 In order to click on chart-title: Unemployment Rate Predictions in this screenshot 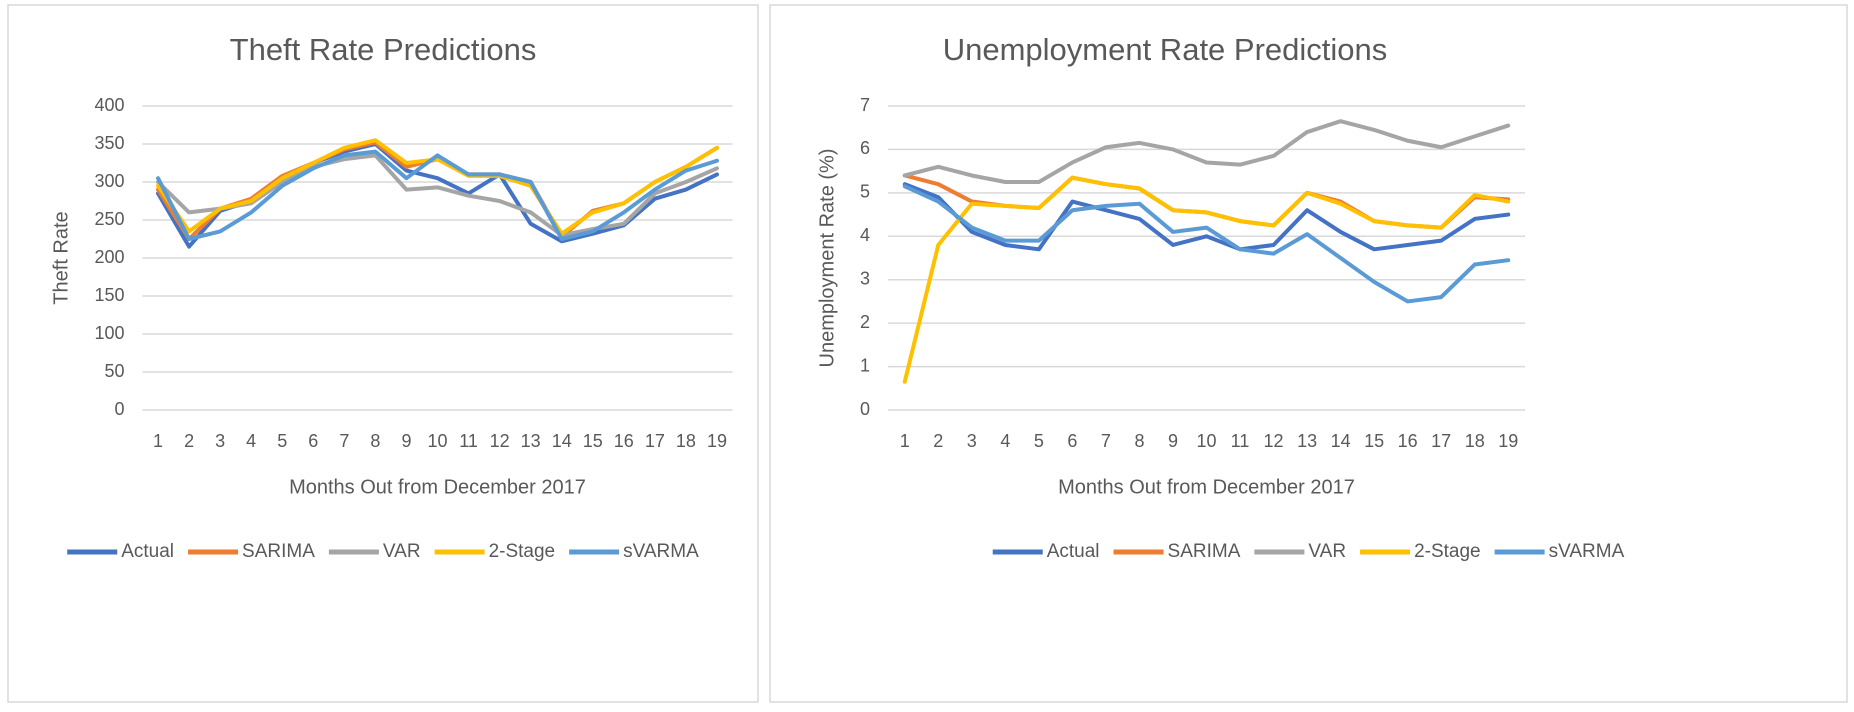, I will do `click(1165, 49)`.